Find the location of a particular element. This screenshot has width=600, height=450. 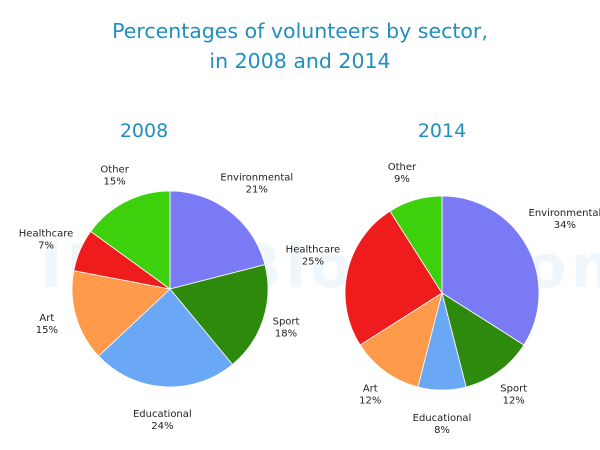

slice-educational is located at coordinates (165, 338).